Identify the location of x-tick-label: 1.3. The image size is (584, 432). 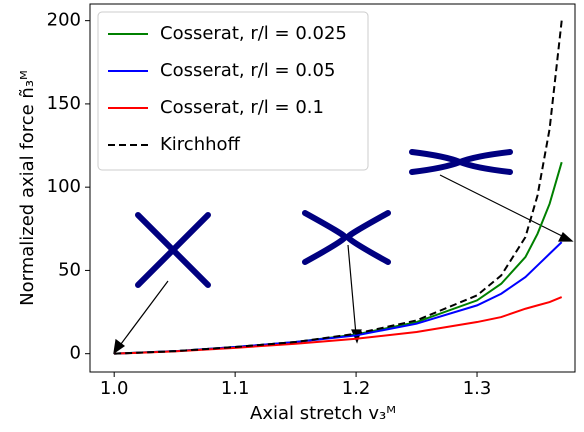
(477, 388).